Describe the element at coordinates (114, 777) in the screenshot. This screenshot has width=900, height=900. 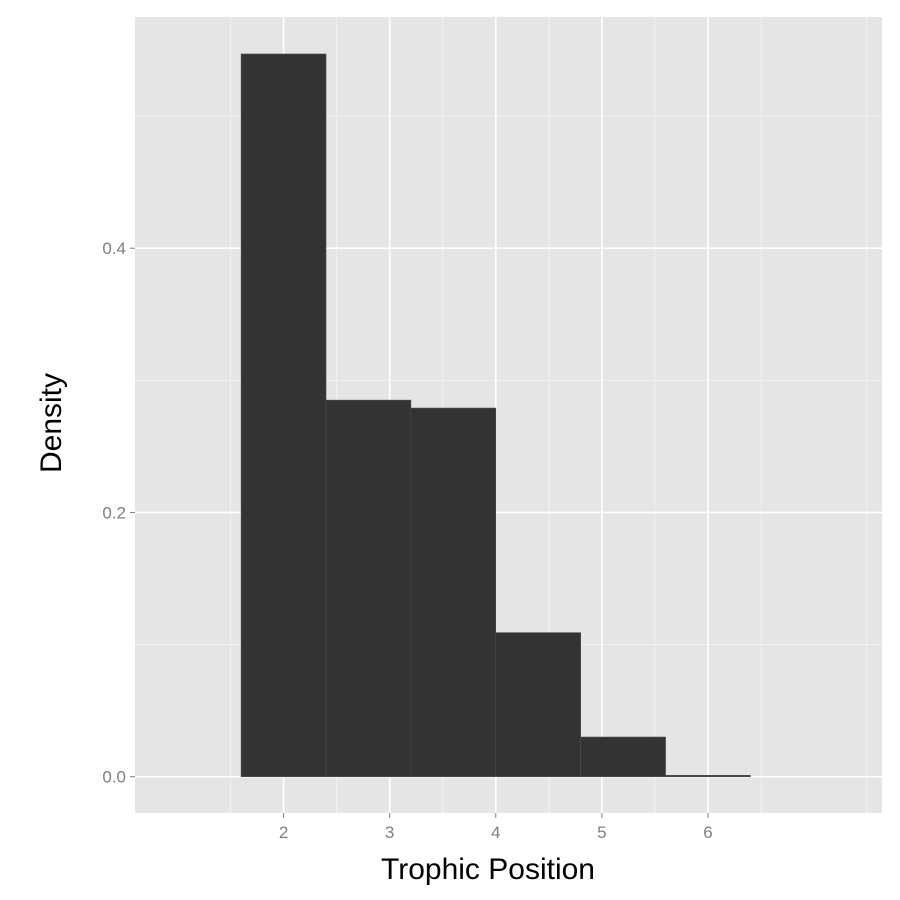
I see `y-tick-label: 0.0` at that location.